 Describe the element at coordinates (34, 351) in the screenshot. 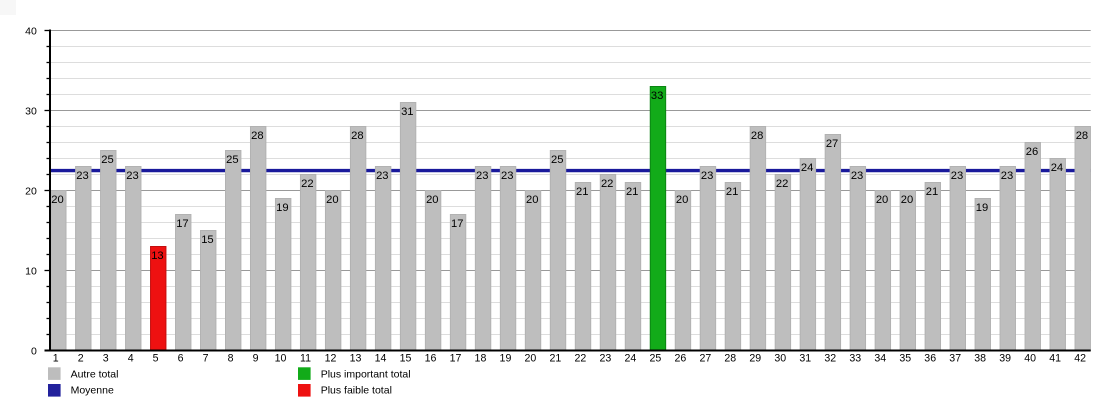

I see `svg-text: 0` at that location.